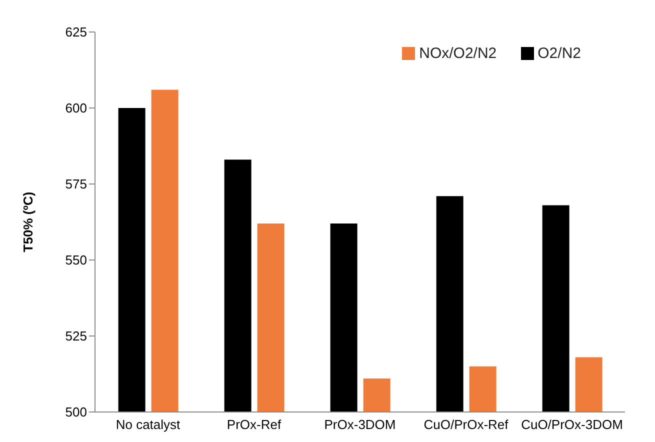 Image resolution: width=655 pixels, height=442 pixels. Describe the element at coordinates (76, 260) in the screenshot. I see `y-tick-label: 550` at that location.